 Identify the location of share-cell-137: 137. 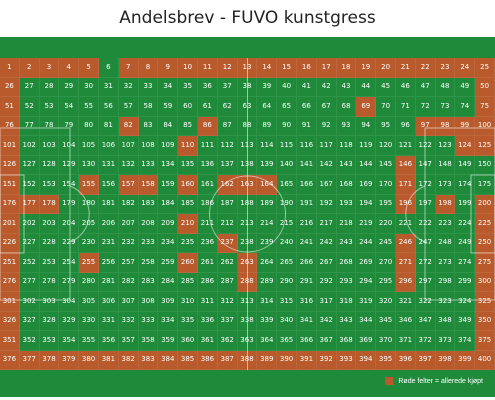
(227, 165).